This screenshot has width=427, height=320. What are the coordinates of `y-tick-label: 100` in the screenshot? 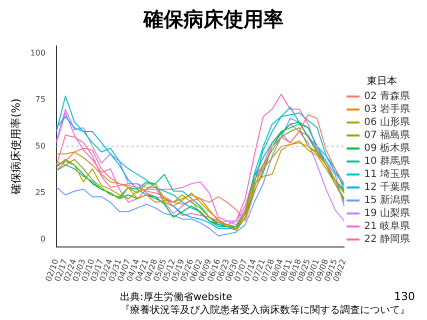 It's located at (38, 53).